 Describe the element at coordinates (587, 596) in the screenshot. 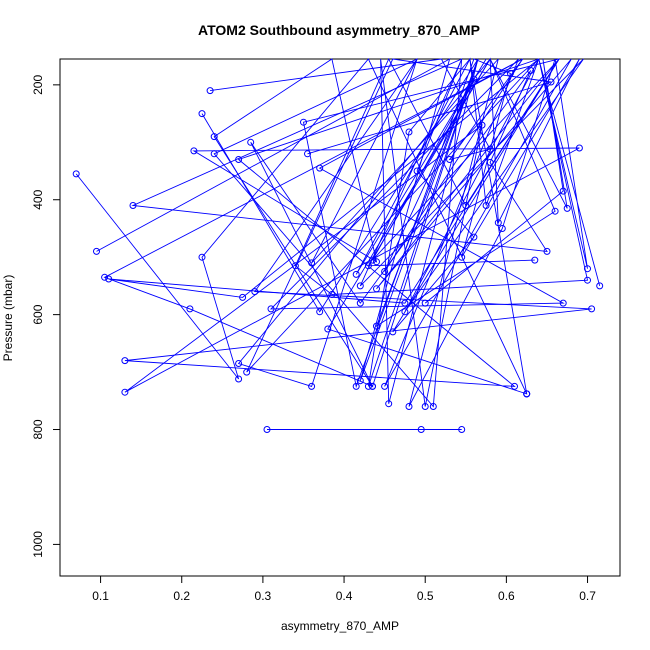

I see `x-tick-label: 0.7` at that location.